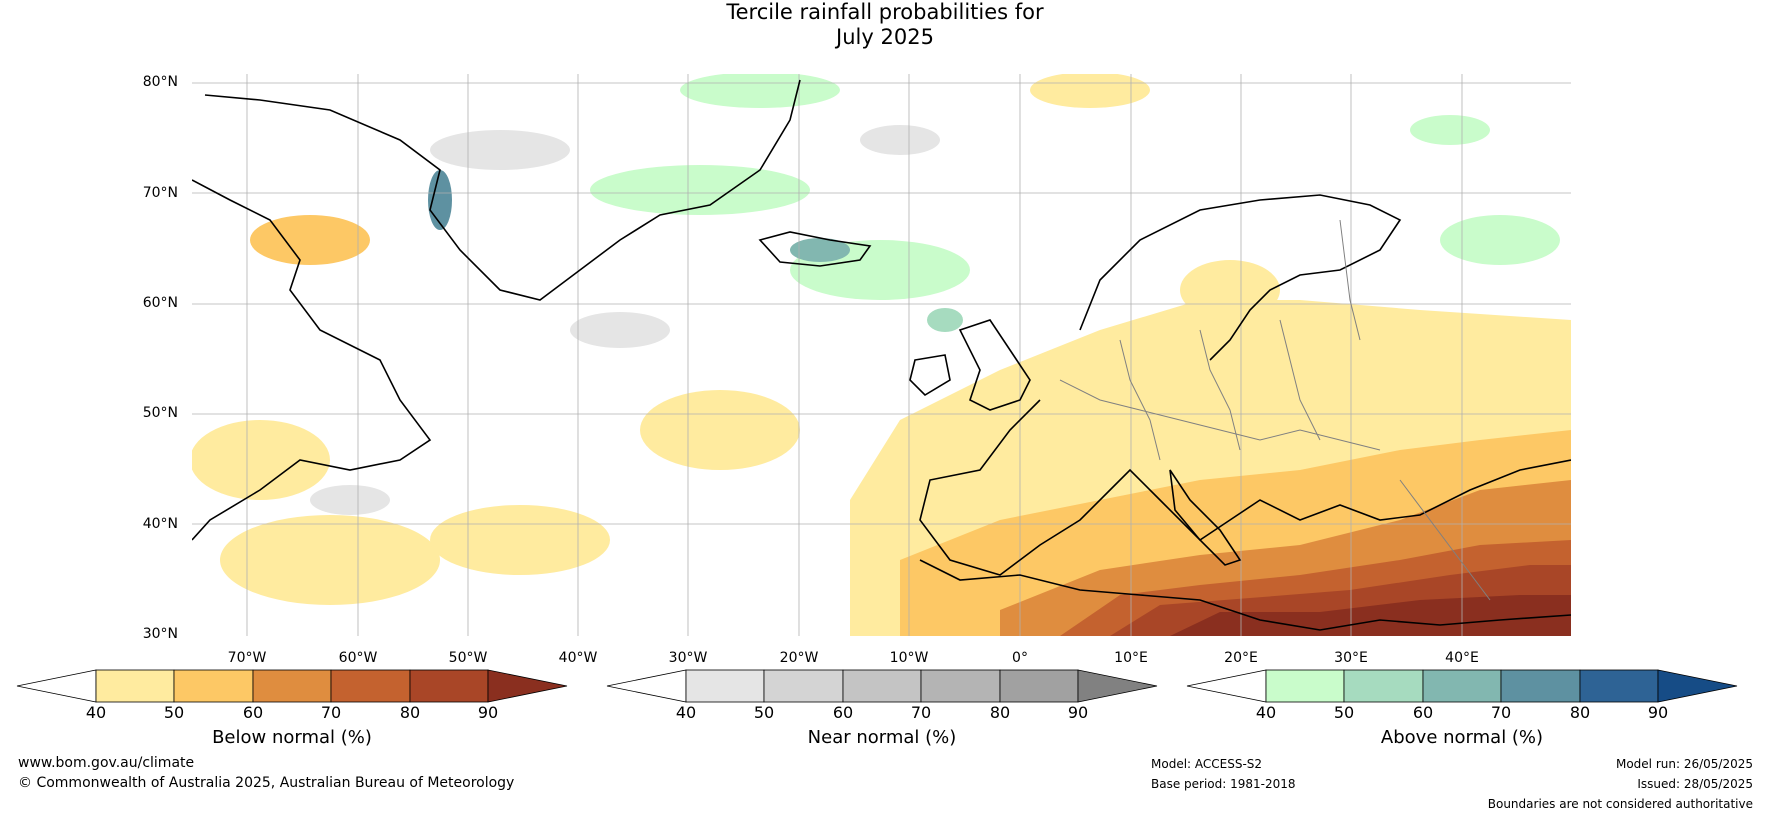 This screenshot has width=1770, height=816. I want to click on cb-above-tick-70: 70, so click(1501, 712).